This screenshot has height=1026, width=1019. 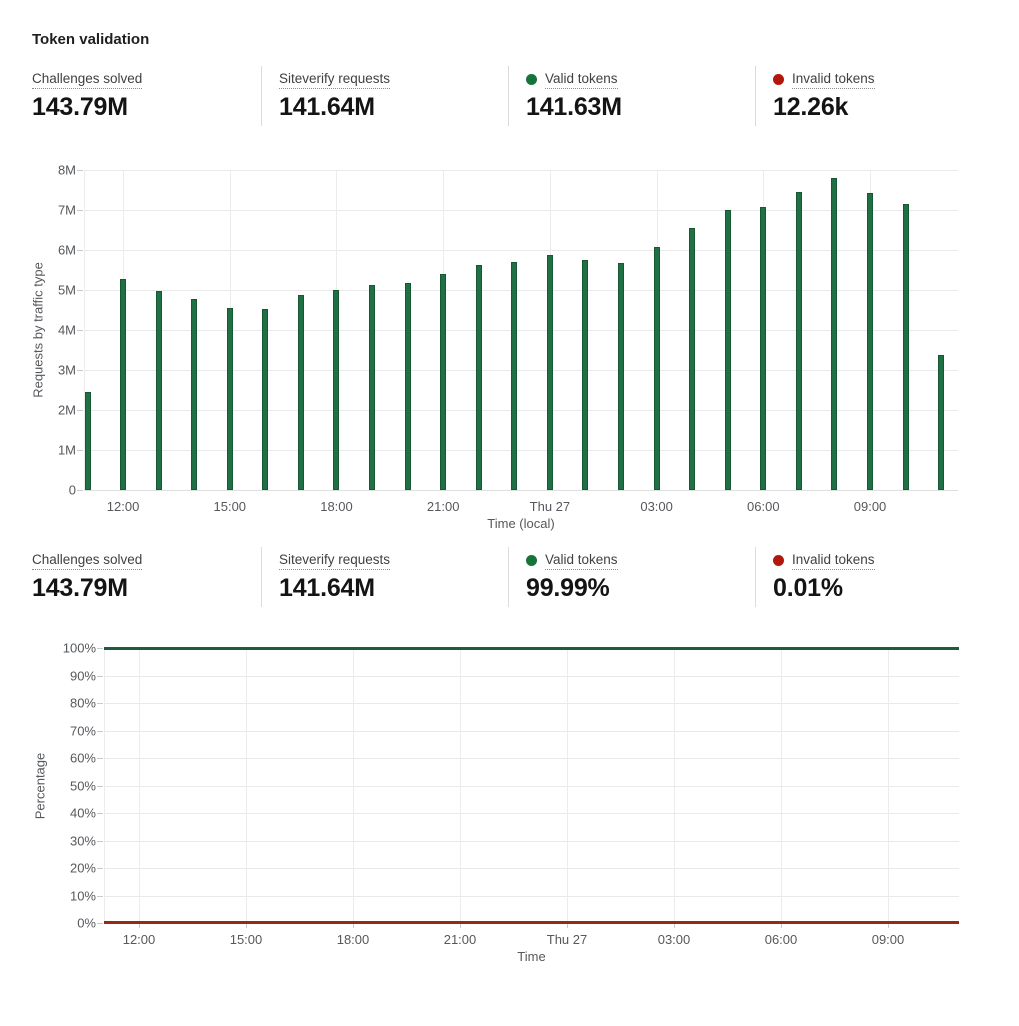 I want to click on invalid-tokens-line, so click(x=531, y=923).